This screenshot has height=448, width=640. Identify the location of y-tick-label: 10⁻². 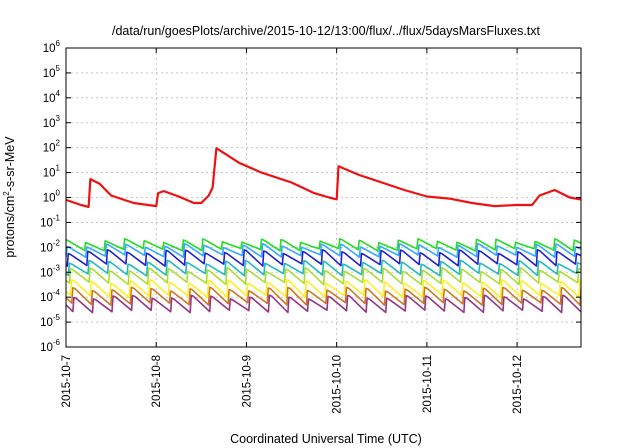
(50, 246).